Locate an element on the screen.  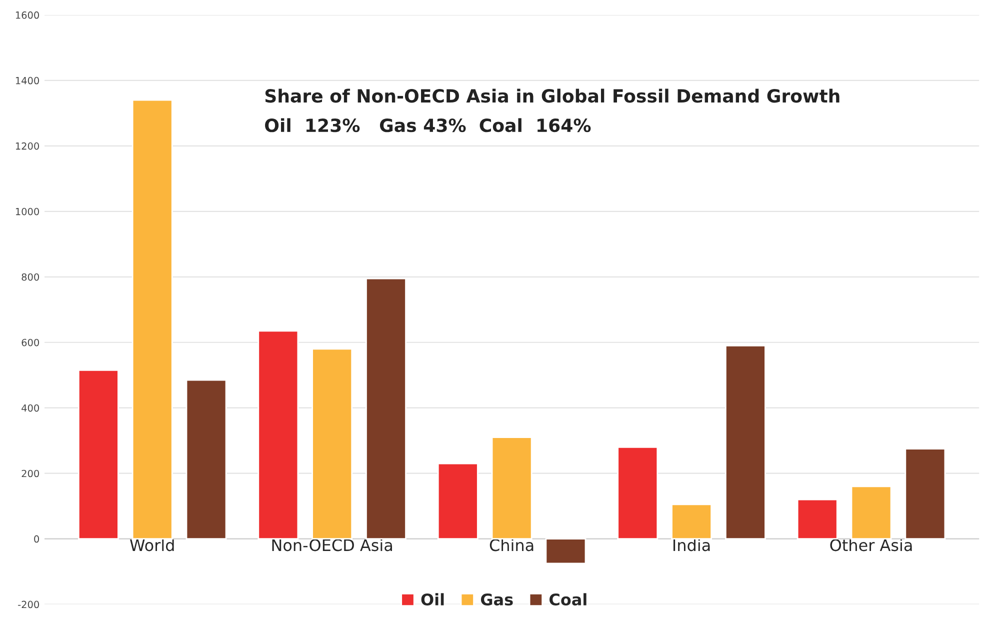
x-tick-label: China is located at coordinates (512, 545).